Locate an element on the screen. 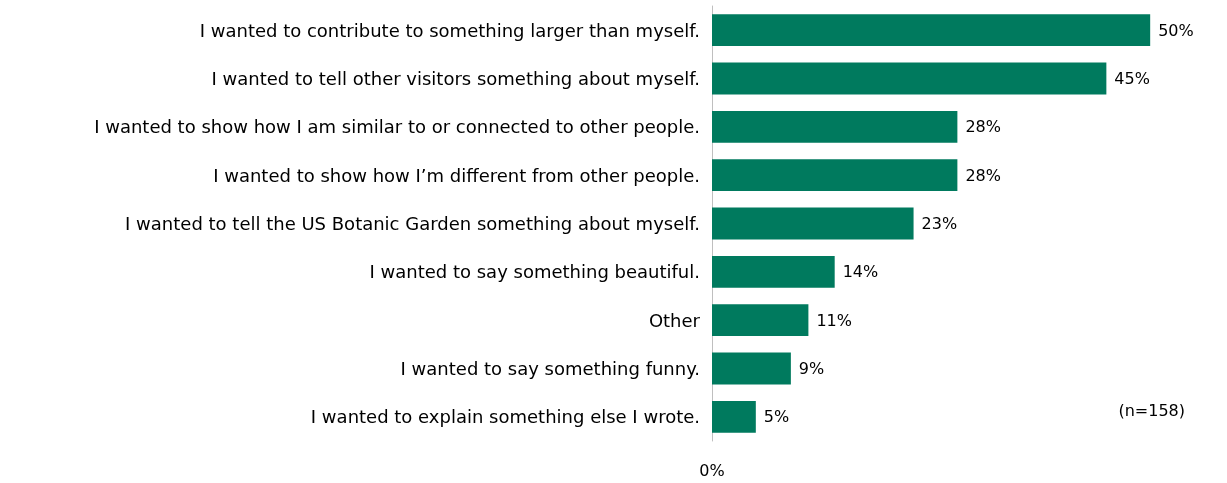 The image size is (1227, 483). text: 0% is located at coordinates (712, 470).